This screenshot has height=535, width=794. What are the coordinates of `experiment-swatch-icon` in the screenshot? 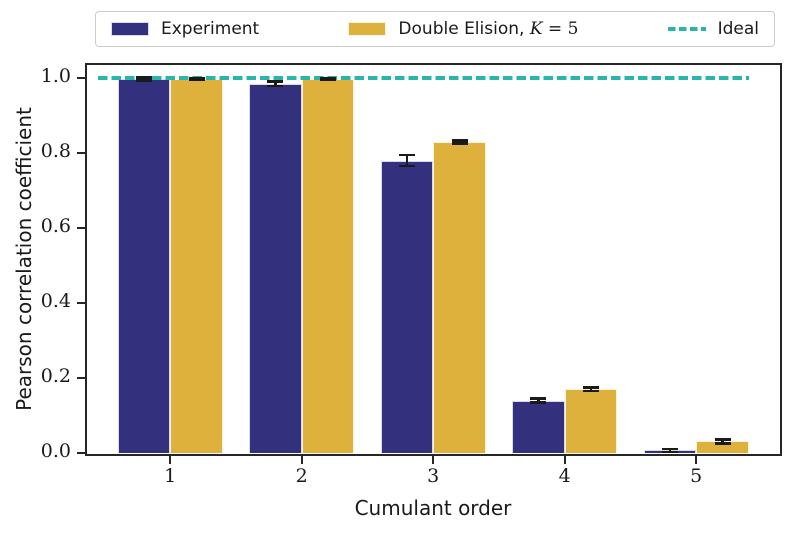 It's located at (130, 29).